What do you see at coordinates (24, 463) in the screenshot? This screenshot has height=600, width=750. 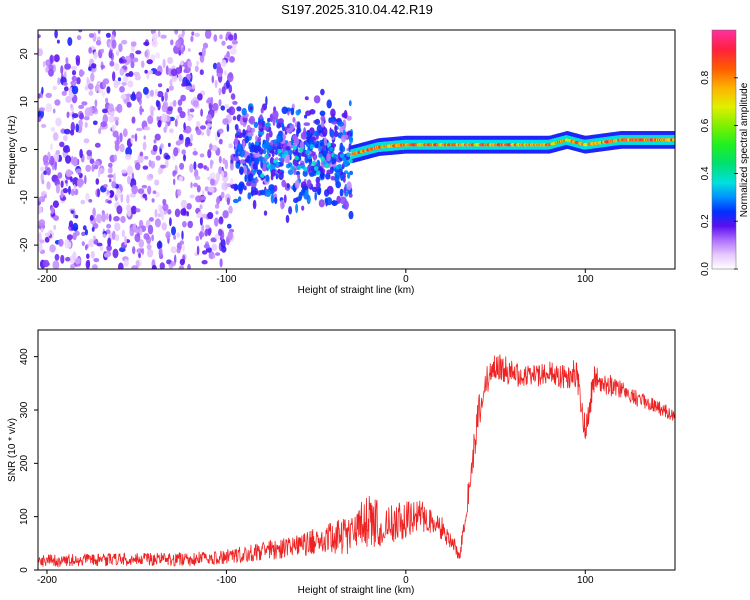 I see `snr-y-tick-label: 200` at bounding box center [24, 463].